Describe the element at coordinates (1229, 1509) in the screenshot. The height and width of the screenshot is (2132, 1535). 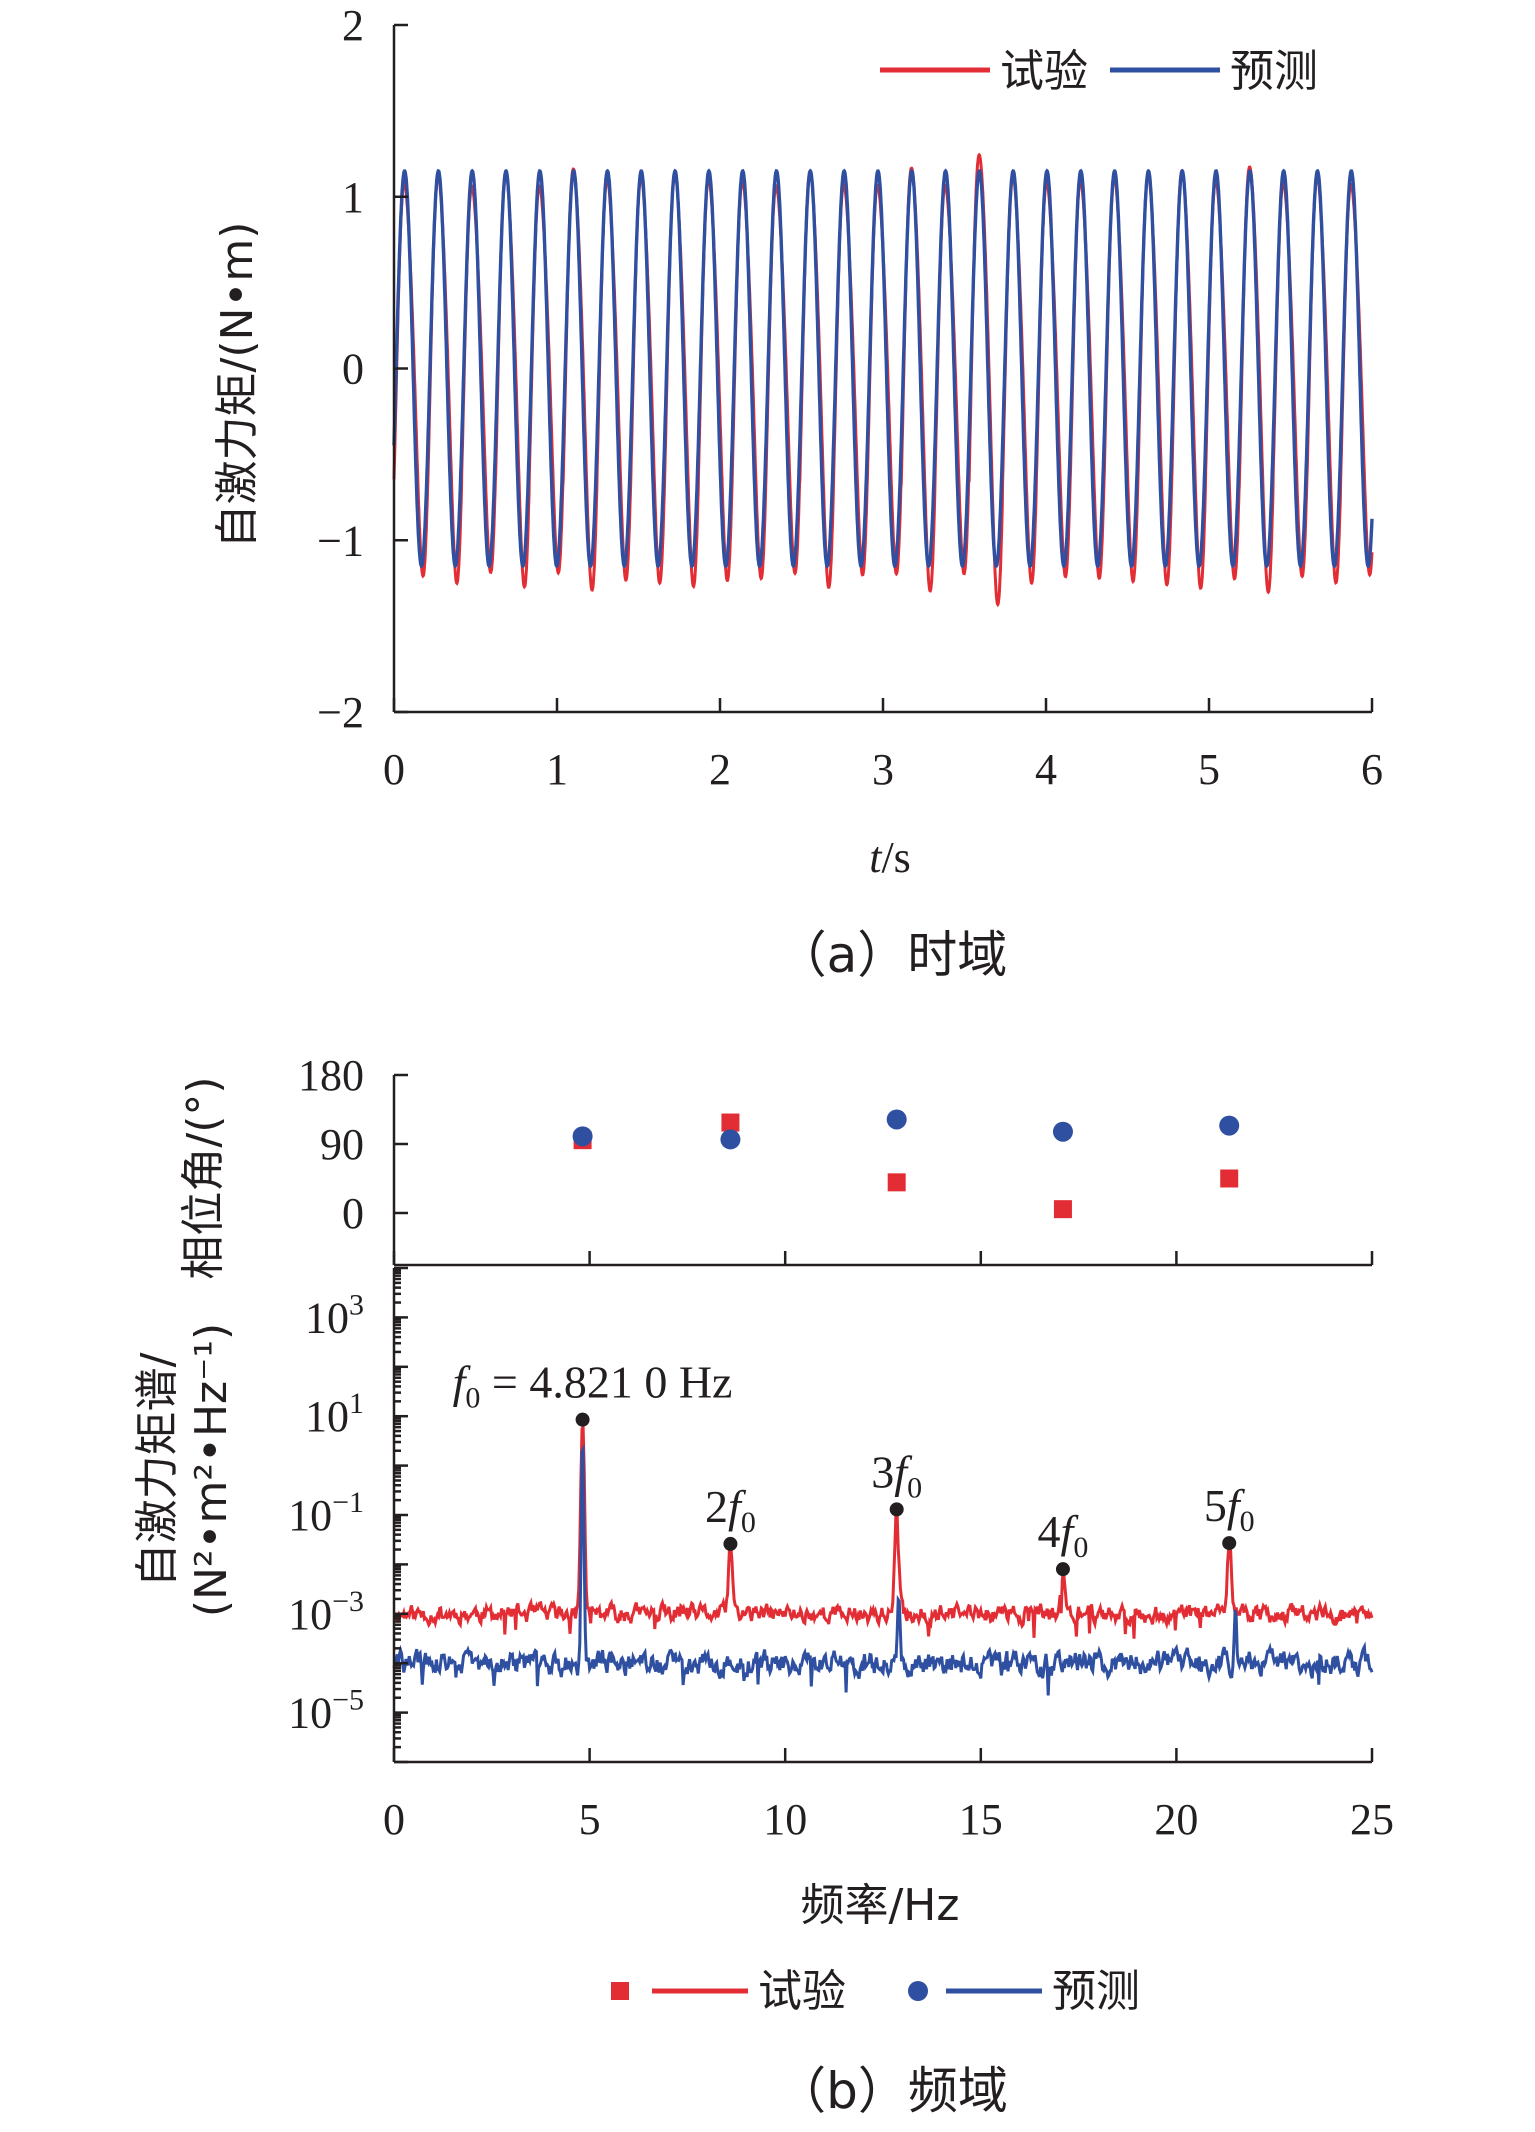
I see `spectrum-peak-annotation: 5f0` at that location.